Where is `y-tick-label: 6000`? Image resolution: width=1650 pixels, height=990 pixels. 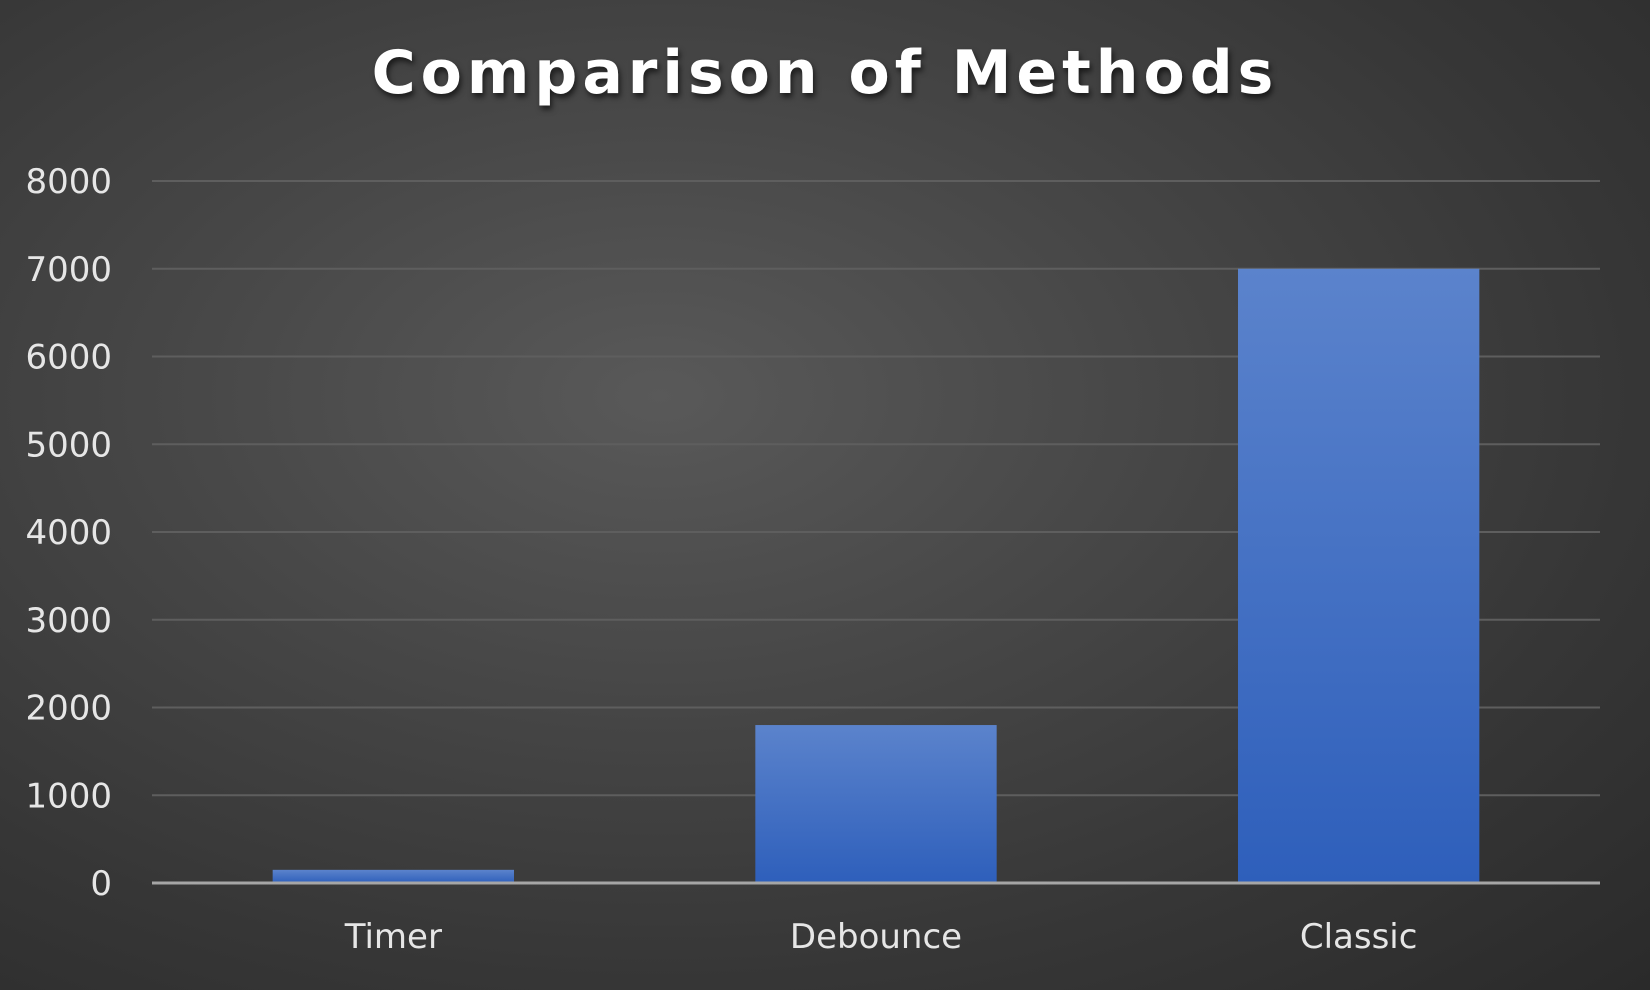
y-tick-label: 6000 is located at coordinates (68, 358).